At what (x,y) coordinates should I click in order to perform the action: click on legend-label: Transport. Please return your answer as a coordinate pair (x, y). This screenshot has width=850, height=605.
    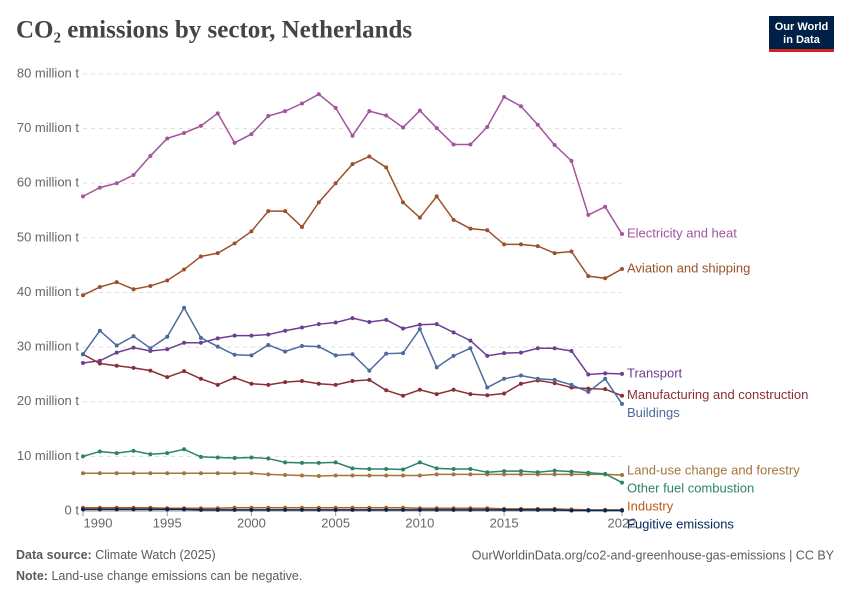
    Looking at the image, I should click on (655, 372).